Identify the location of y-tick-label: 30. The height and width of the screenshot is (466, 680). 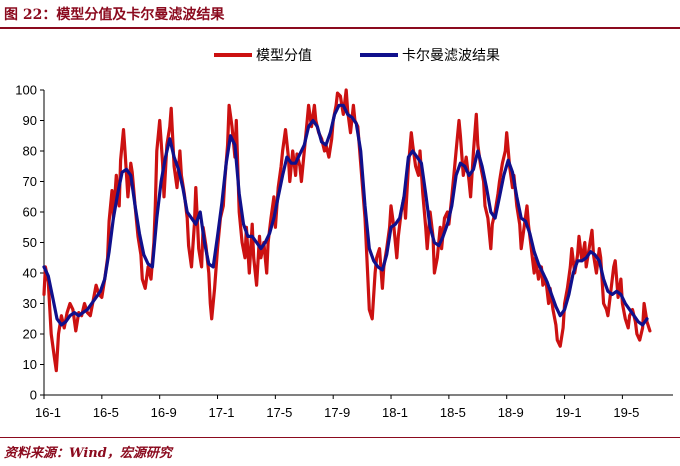
(30, 303).